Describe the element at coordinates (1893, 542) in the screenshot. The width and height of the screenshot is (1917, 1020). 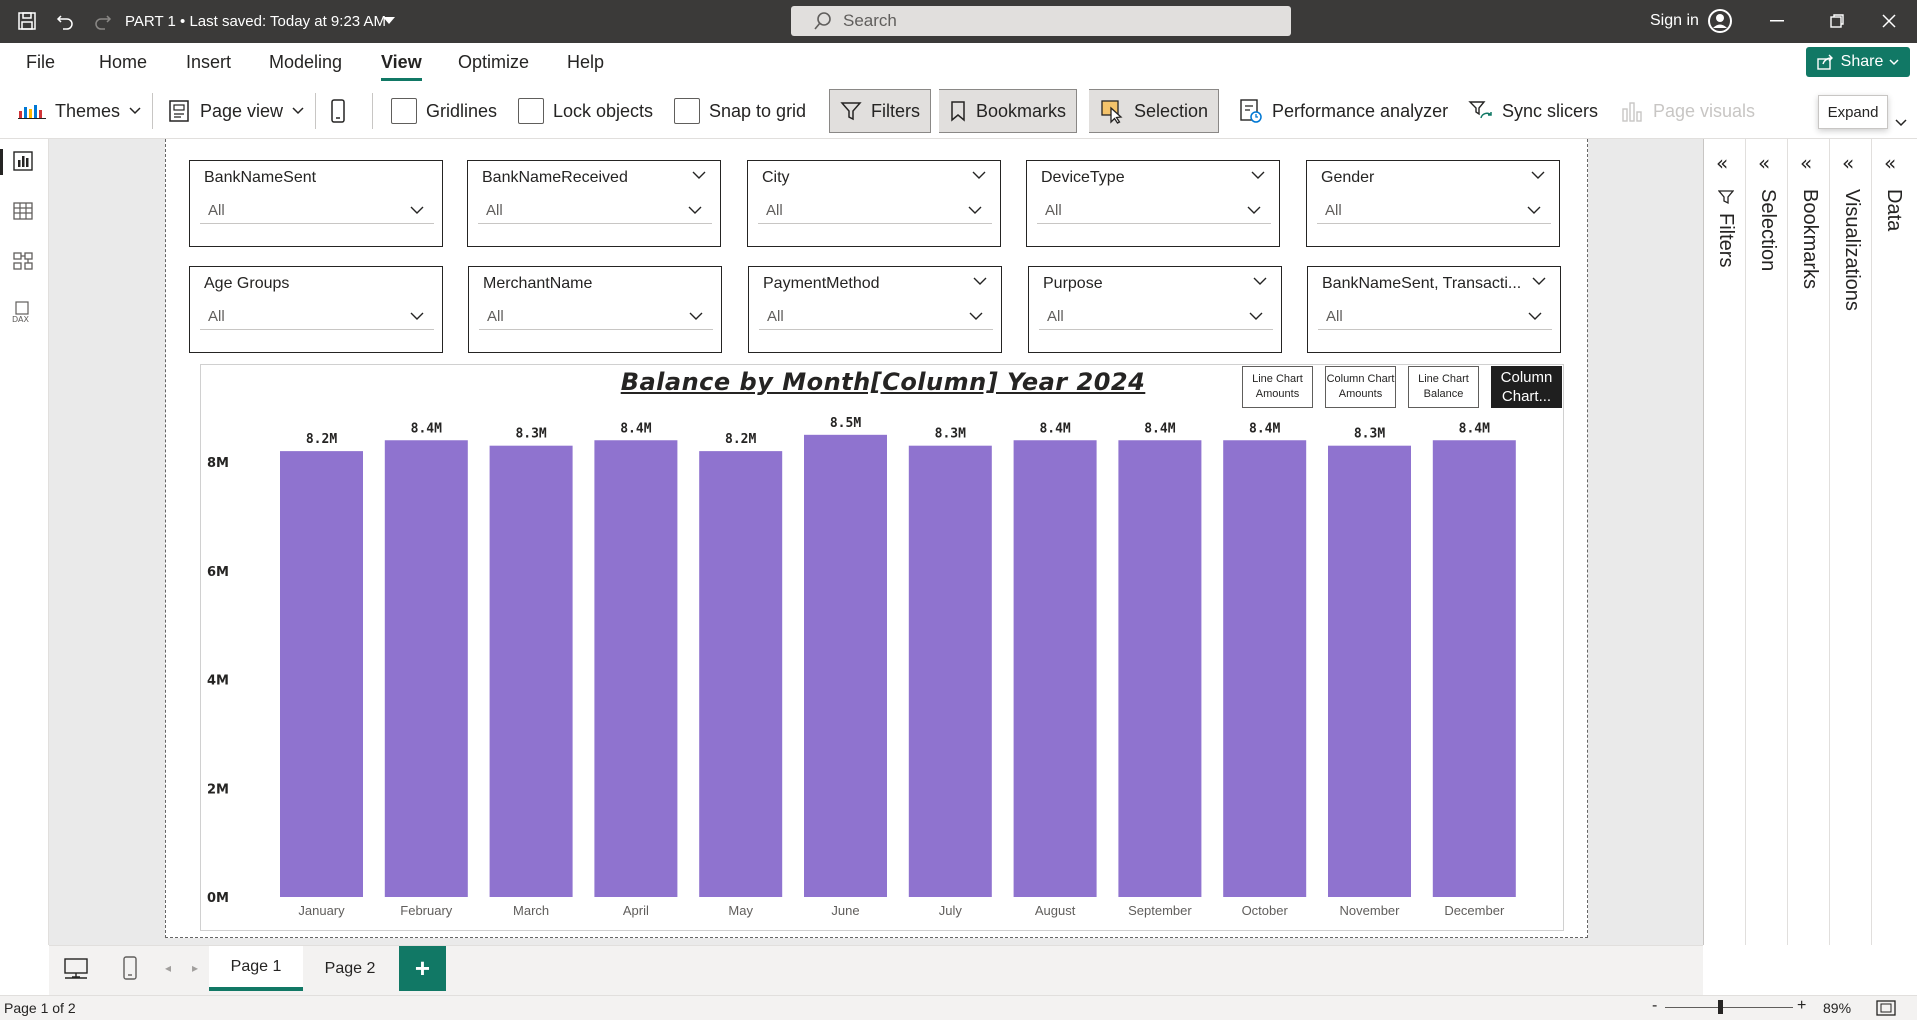
I see `data-pane: « Data` at that location.